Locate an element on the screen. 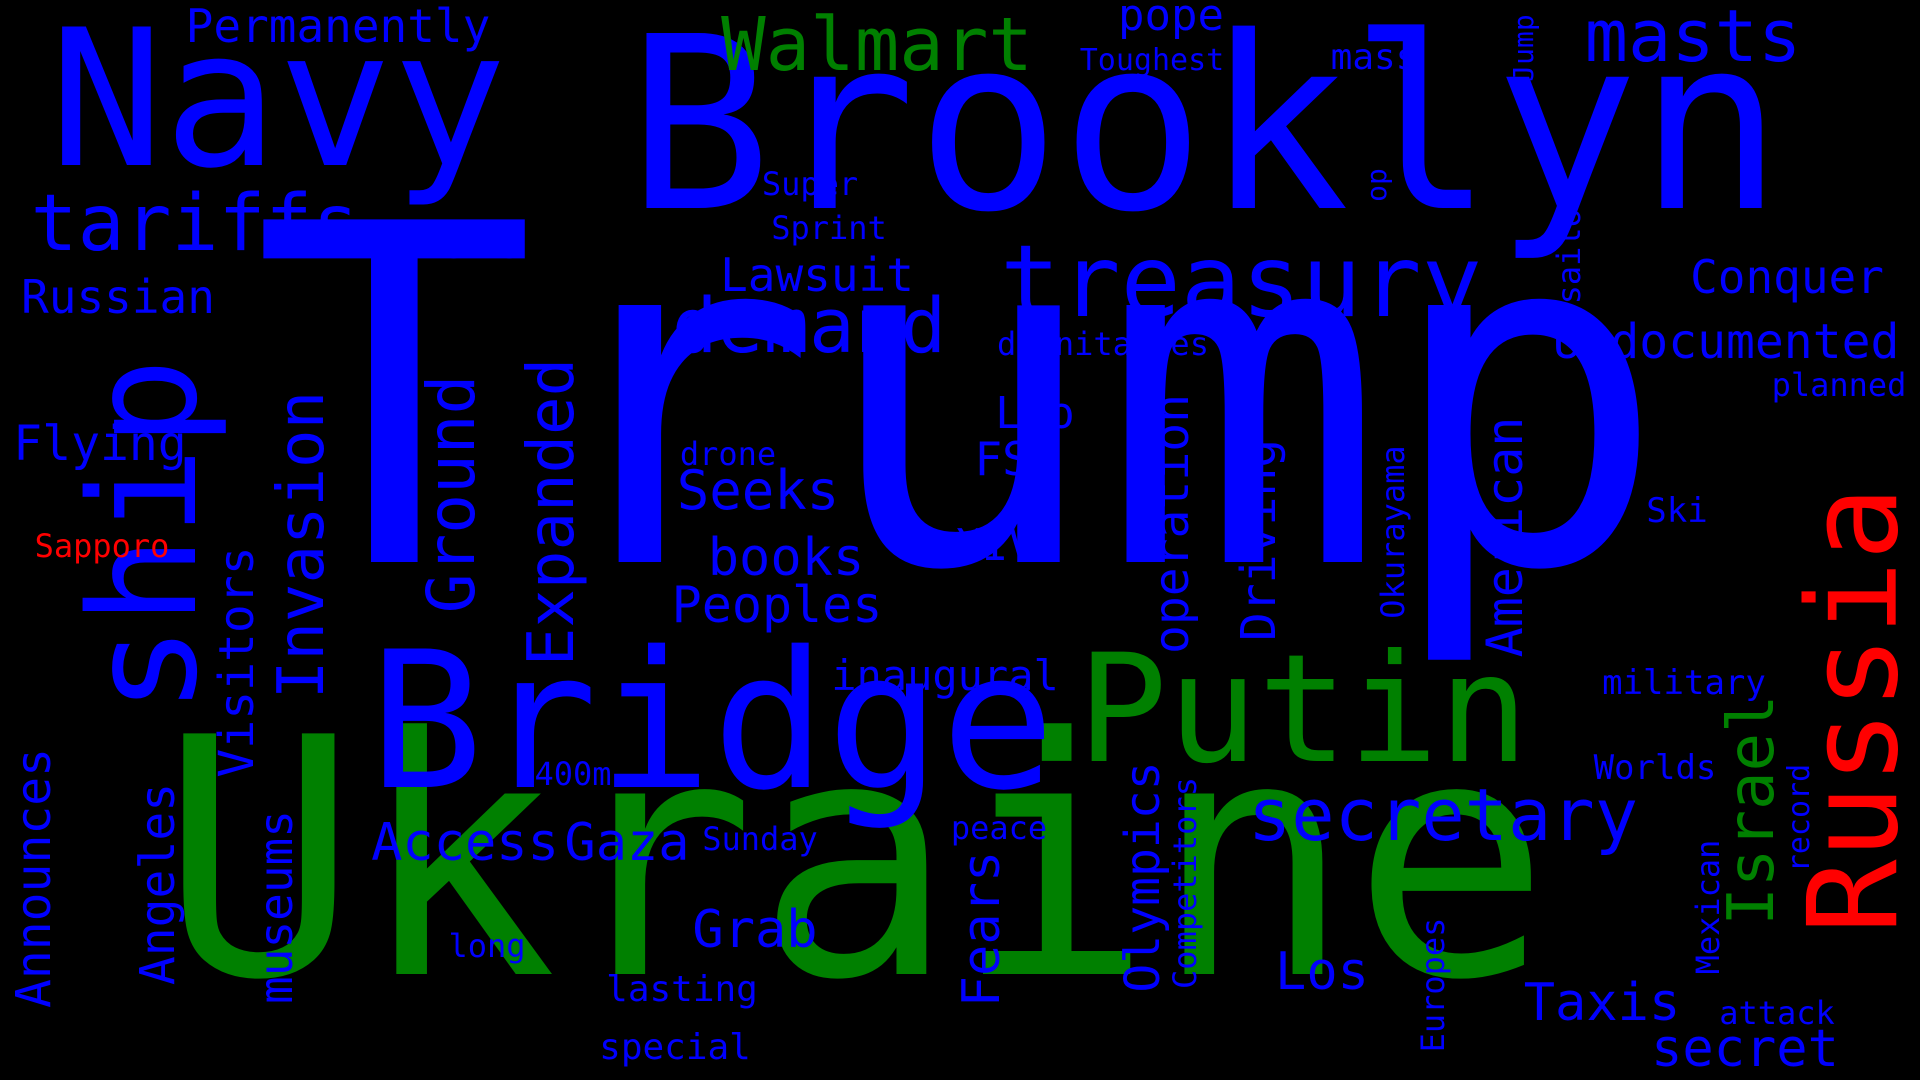 The height and width of the screenshot is (1080, 1920). word-fsb: FSB is located at coordinates (1016, 459).